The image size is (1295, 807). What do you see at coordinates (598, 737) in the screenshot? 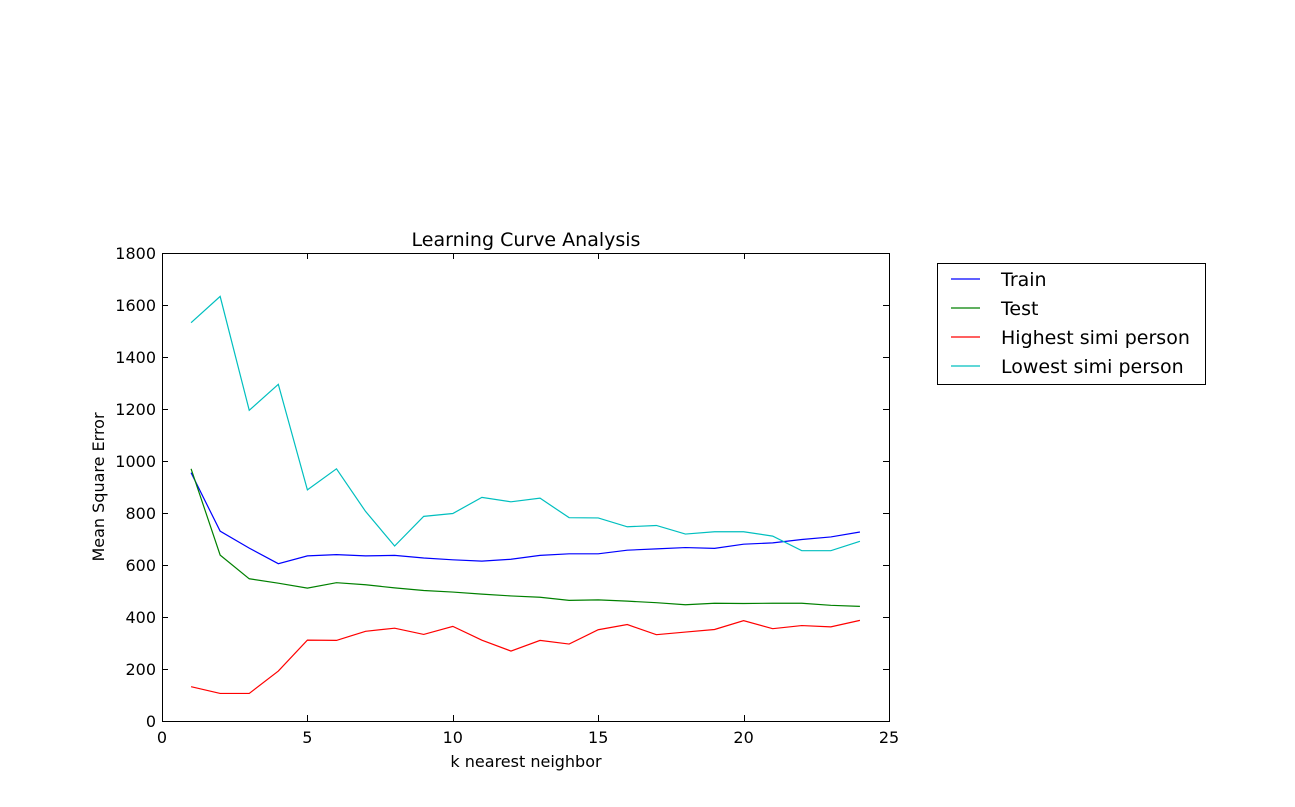
I see `x-tick-label: 15` at bounding box center [598, 737].